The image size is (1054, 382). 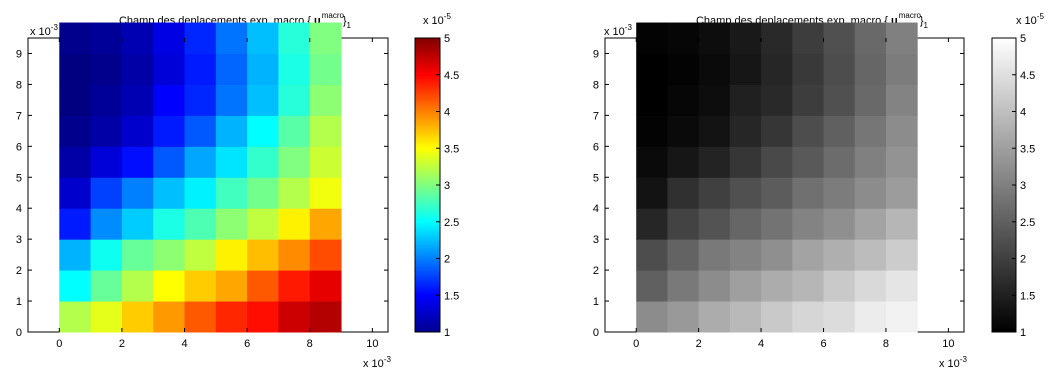 I want to click on colorbar-tick-label: 1.5, so click(x=451, y=296).